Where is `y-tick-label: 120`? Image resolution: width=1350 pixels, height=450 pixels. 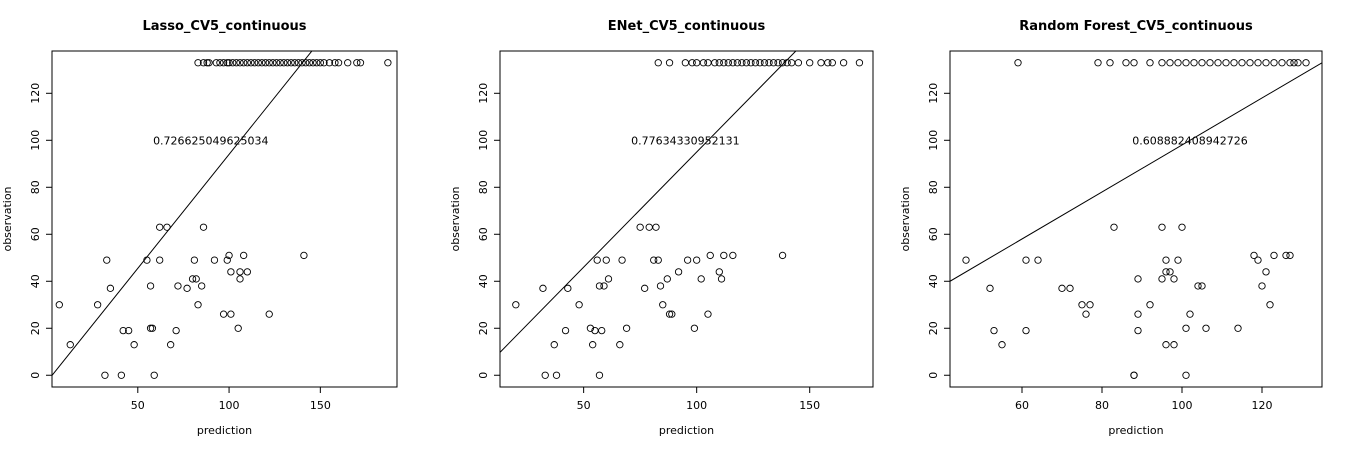
y-tick-label: 120 is located at coordinates (483, 93).